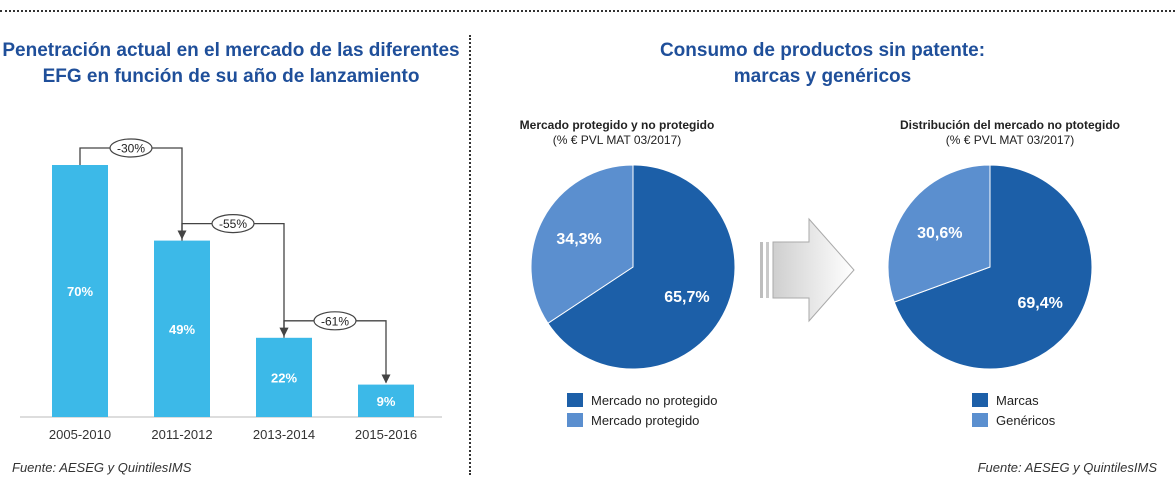 Image resolution: width=1175 pixels, height=485 pixels. What do you see at coordinates (1039, 303) in the screenshot?
I see `pie-value-label: 69,4%` at bounding box center [1039, 303].